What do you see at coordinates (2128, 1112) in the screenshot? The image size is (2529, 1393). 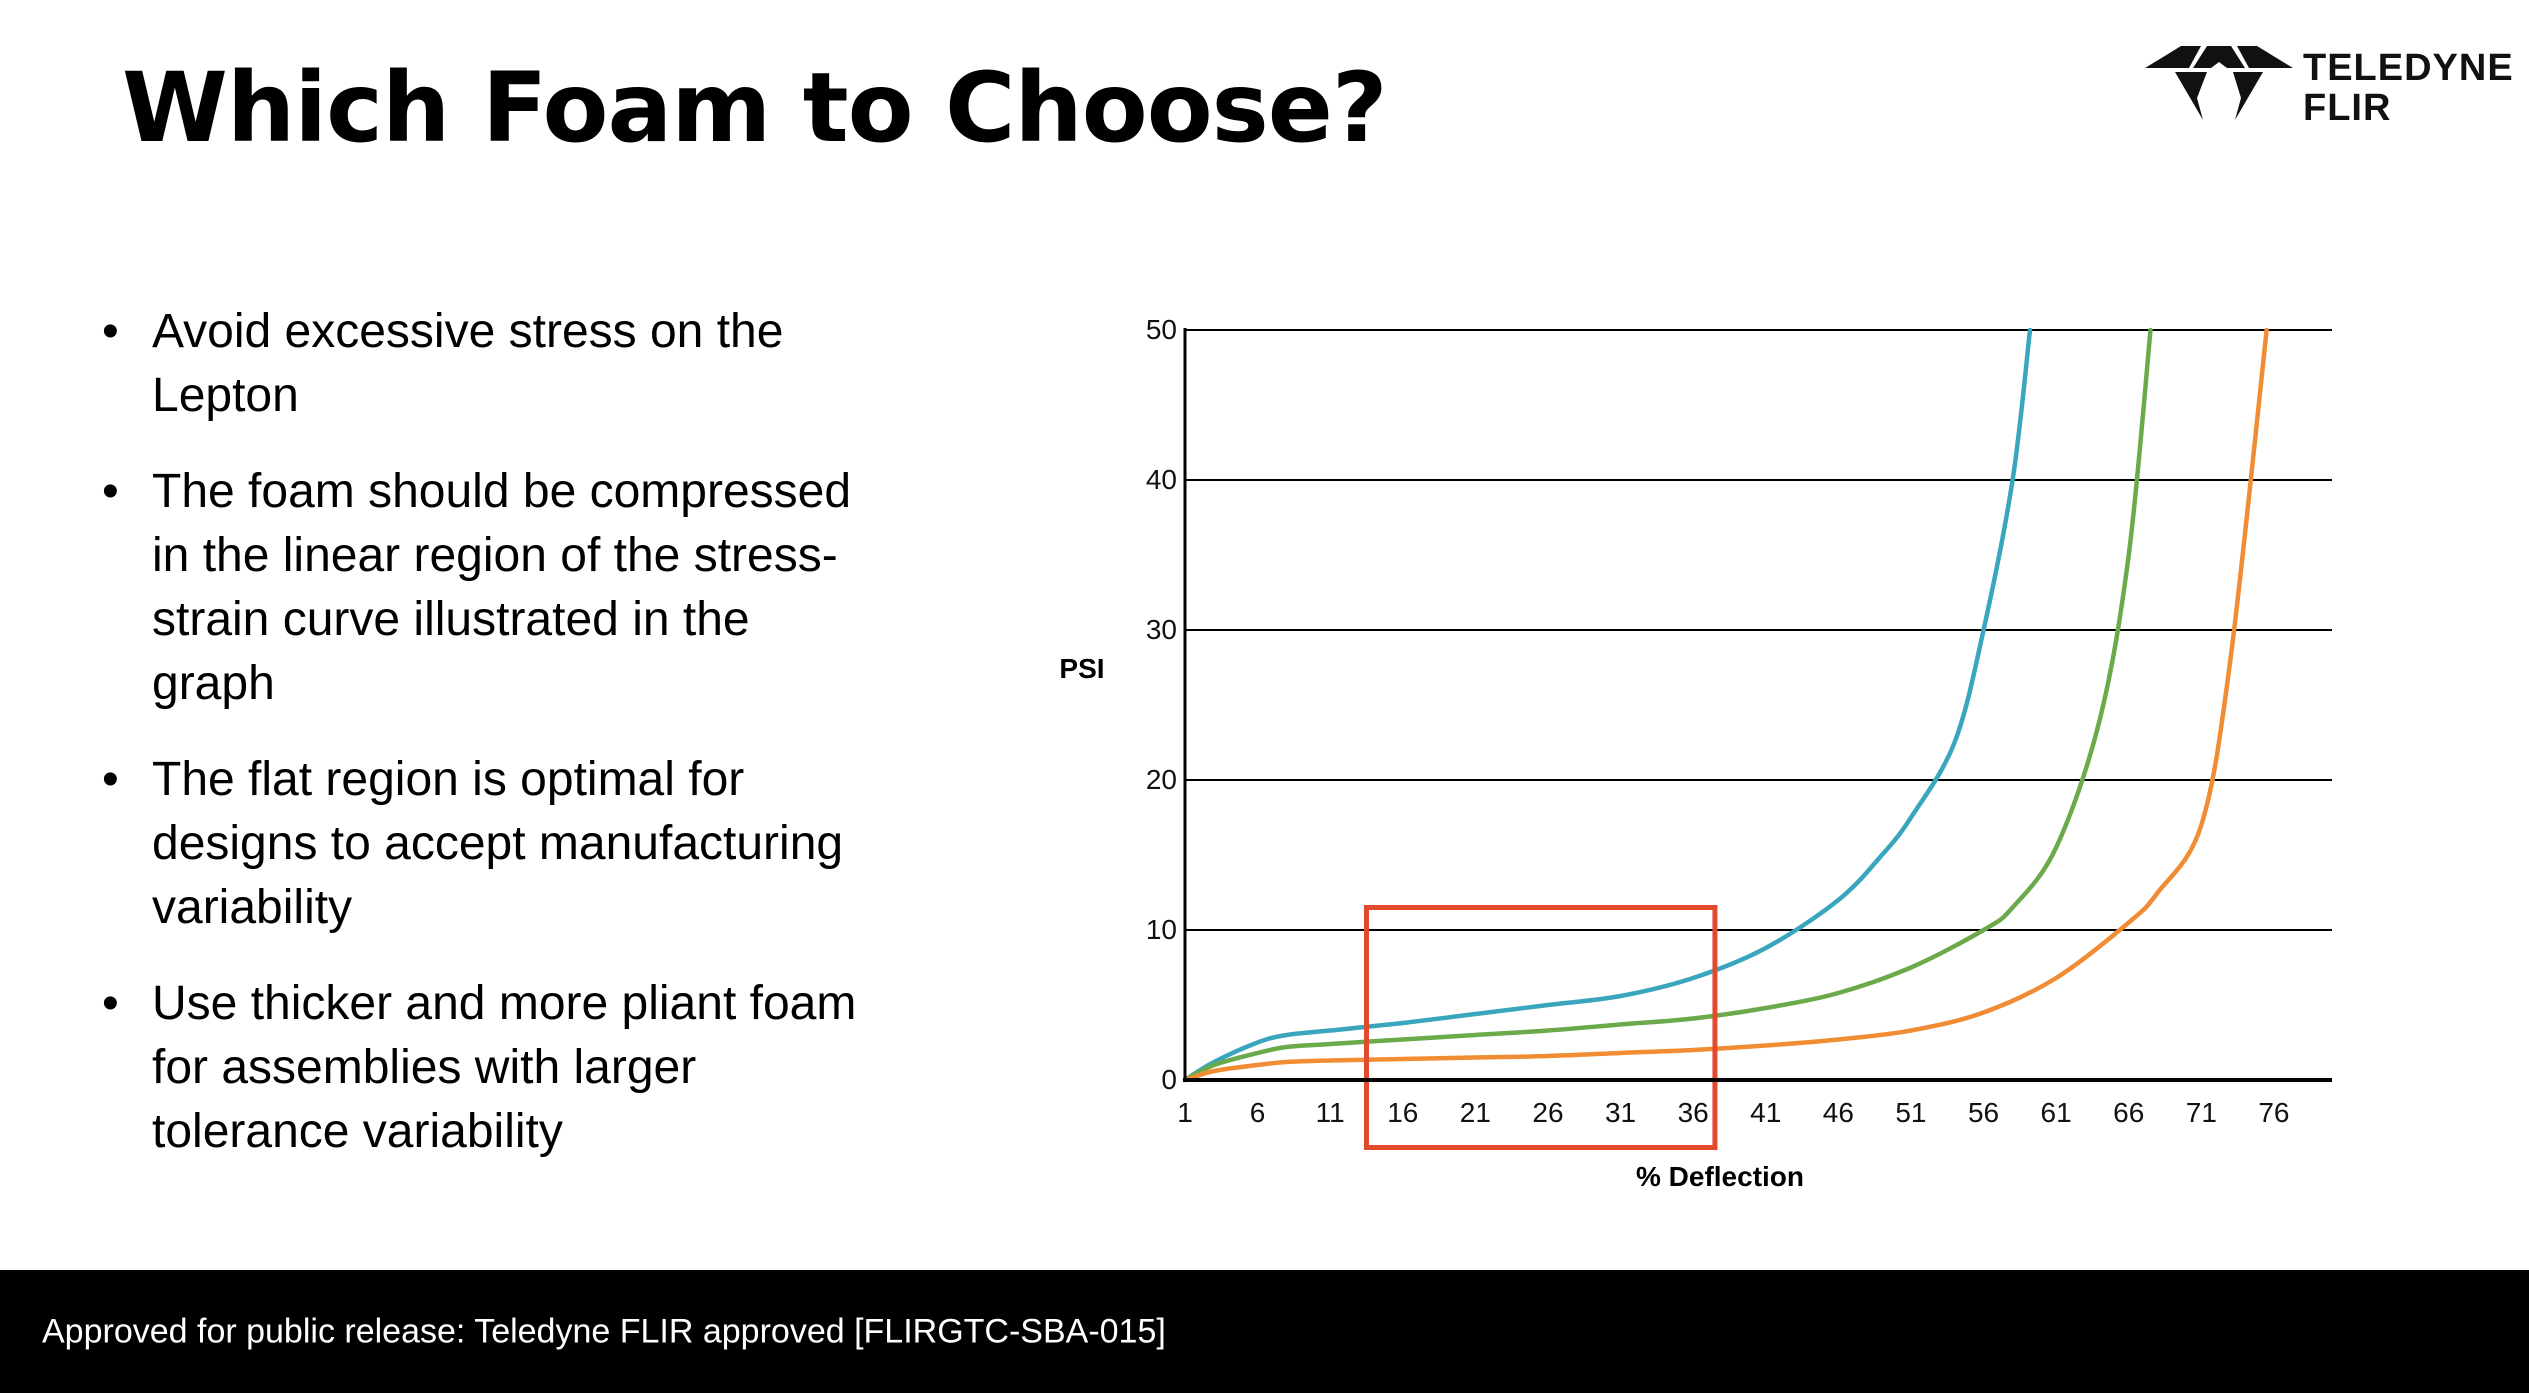 I see `x-tick-label: 66` at bounding box center [2128, 1112].